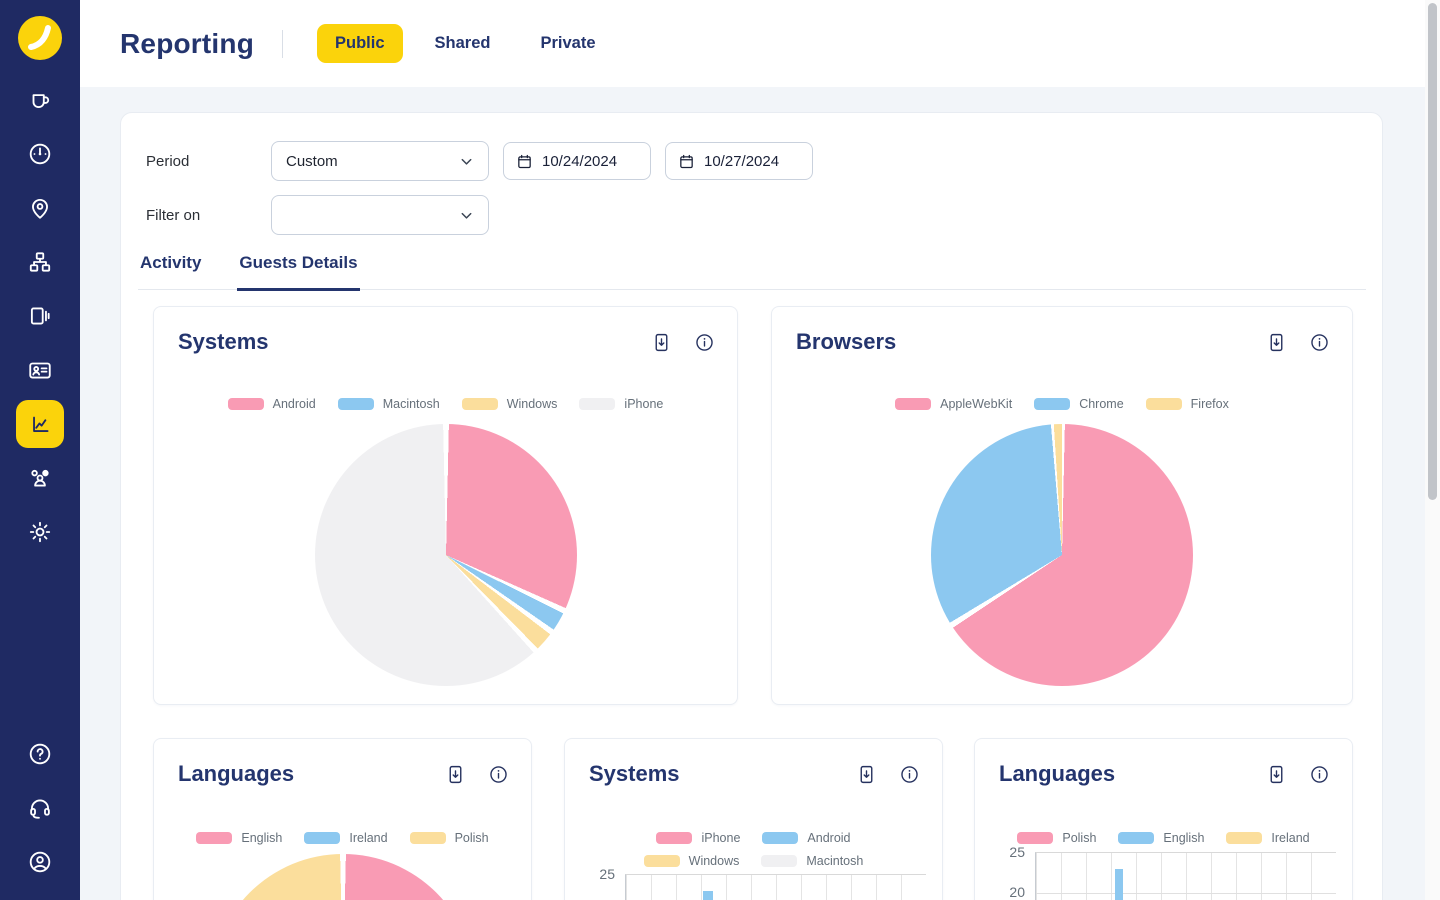  I want to click on chart-legend: English Ireland Polish, so click(342, 838).